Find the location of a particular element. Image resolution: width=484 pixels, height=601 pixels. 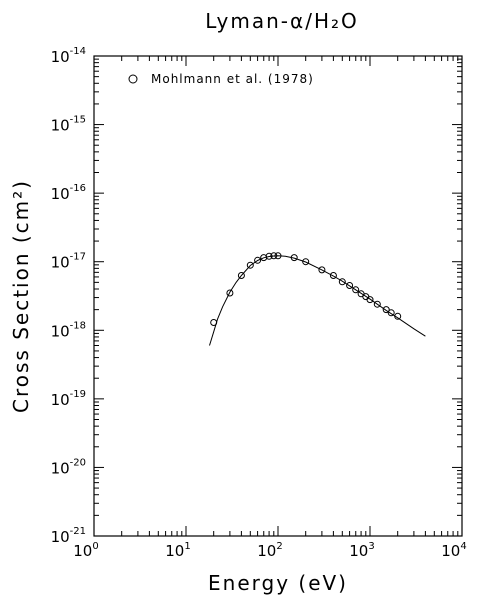

x-tick-label: 10⁰ is located at coordinates (85, 550).